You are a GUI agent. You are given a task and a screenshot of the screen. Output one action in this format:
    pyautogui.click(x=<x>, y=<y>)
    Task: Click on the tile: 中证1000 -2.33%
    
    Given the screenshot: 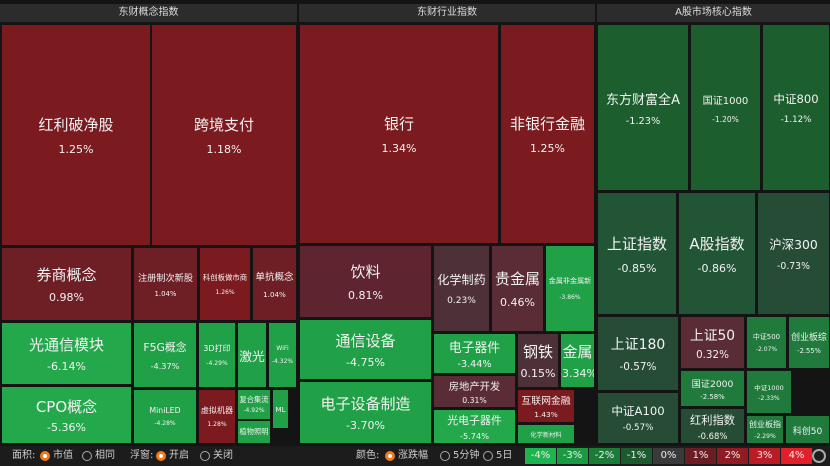 What is the action you would take?
    pyautogui.click(x=769, y=392)
    